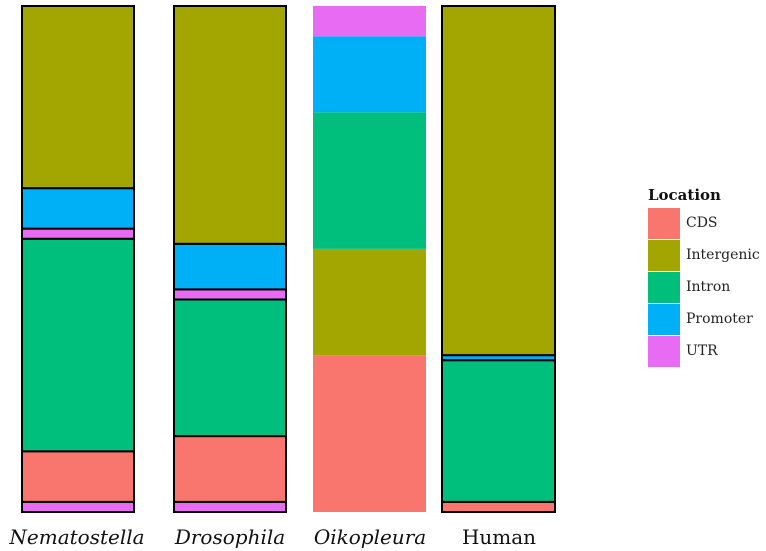 Image resolution: width=766 pixels, height=551 pixels. I want to click on legend-item-promoter: Promoter, so click(700, 320).